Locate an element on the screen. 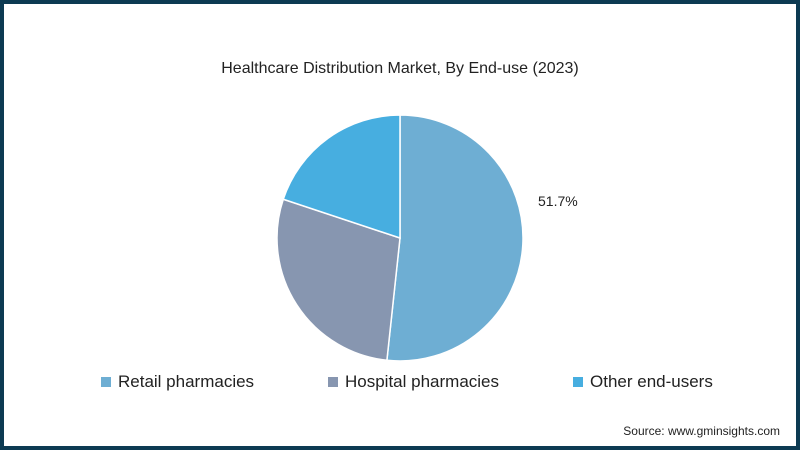  pie-slice-other is located at coordinates (341, 177).